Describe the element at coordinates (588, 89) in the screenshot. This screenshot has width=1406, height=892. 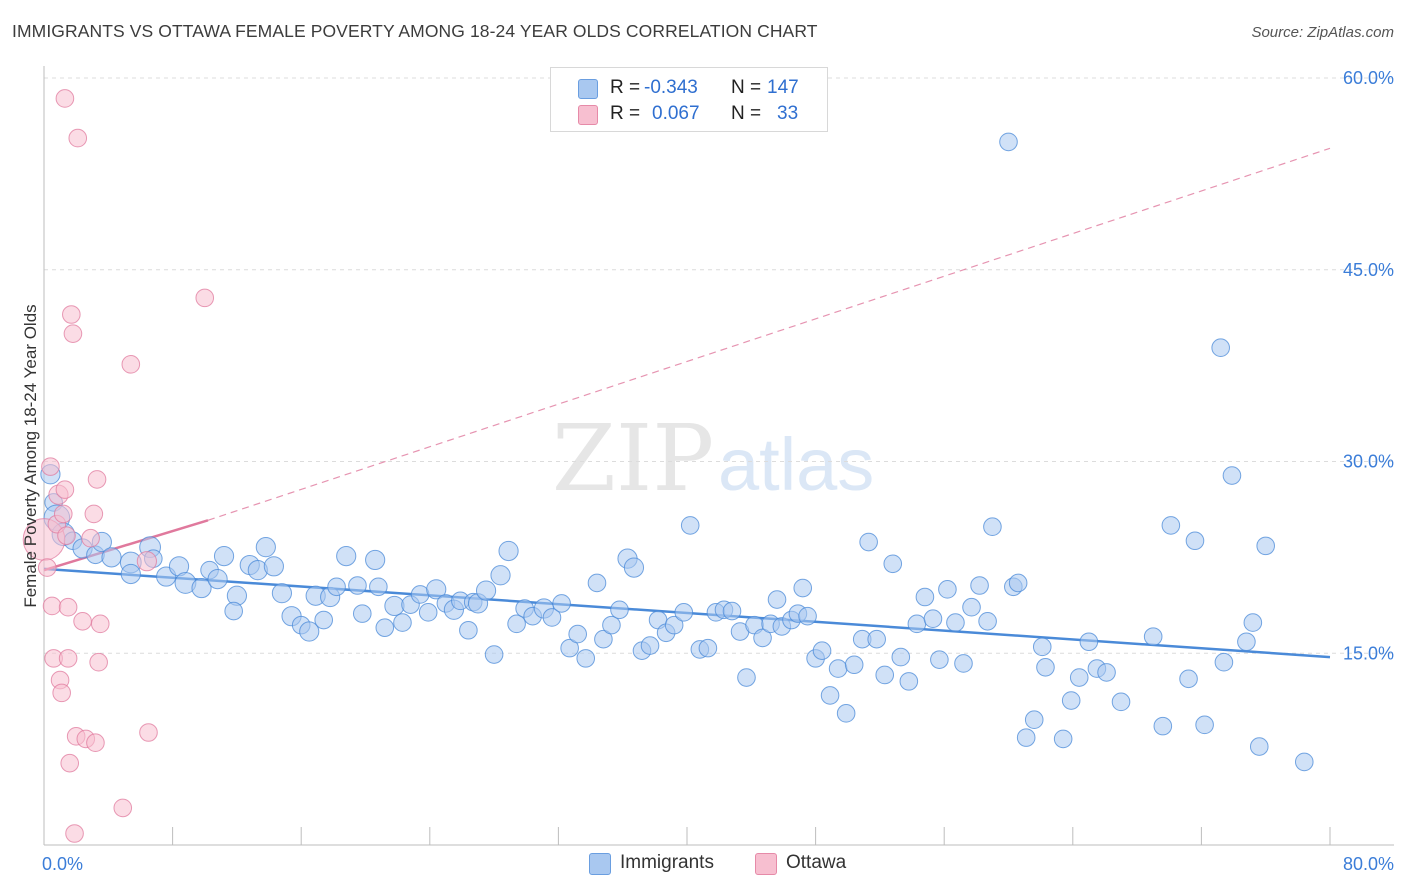
I see `legend-swatch-immigrants` at that location.